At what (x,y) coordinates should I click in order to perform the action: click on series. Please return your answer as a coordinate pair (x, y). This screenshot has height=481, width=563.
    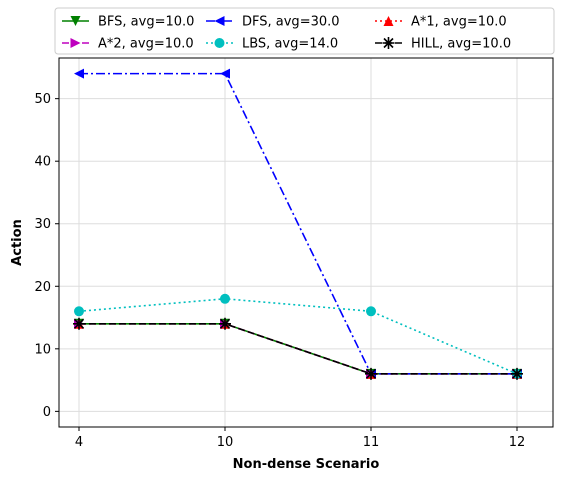
    Looking at the image, I should click on (298, 348).